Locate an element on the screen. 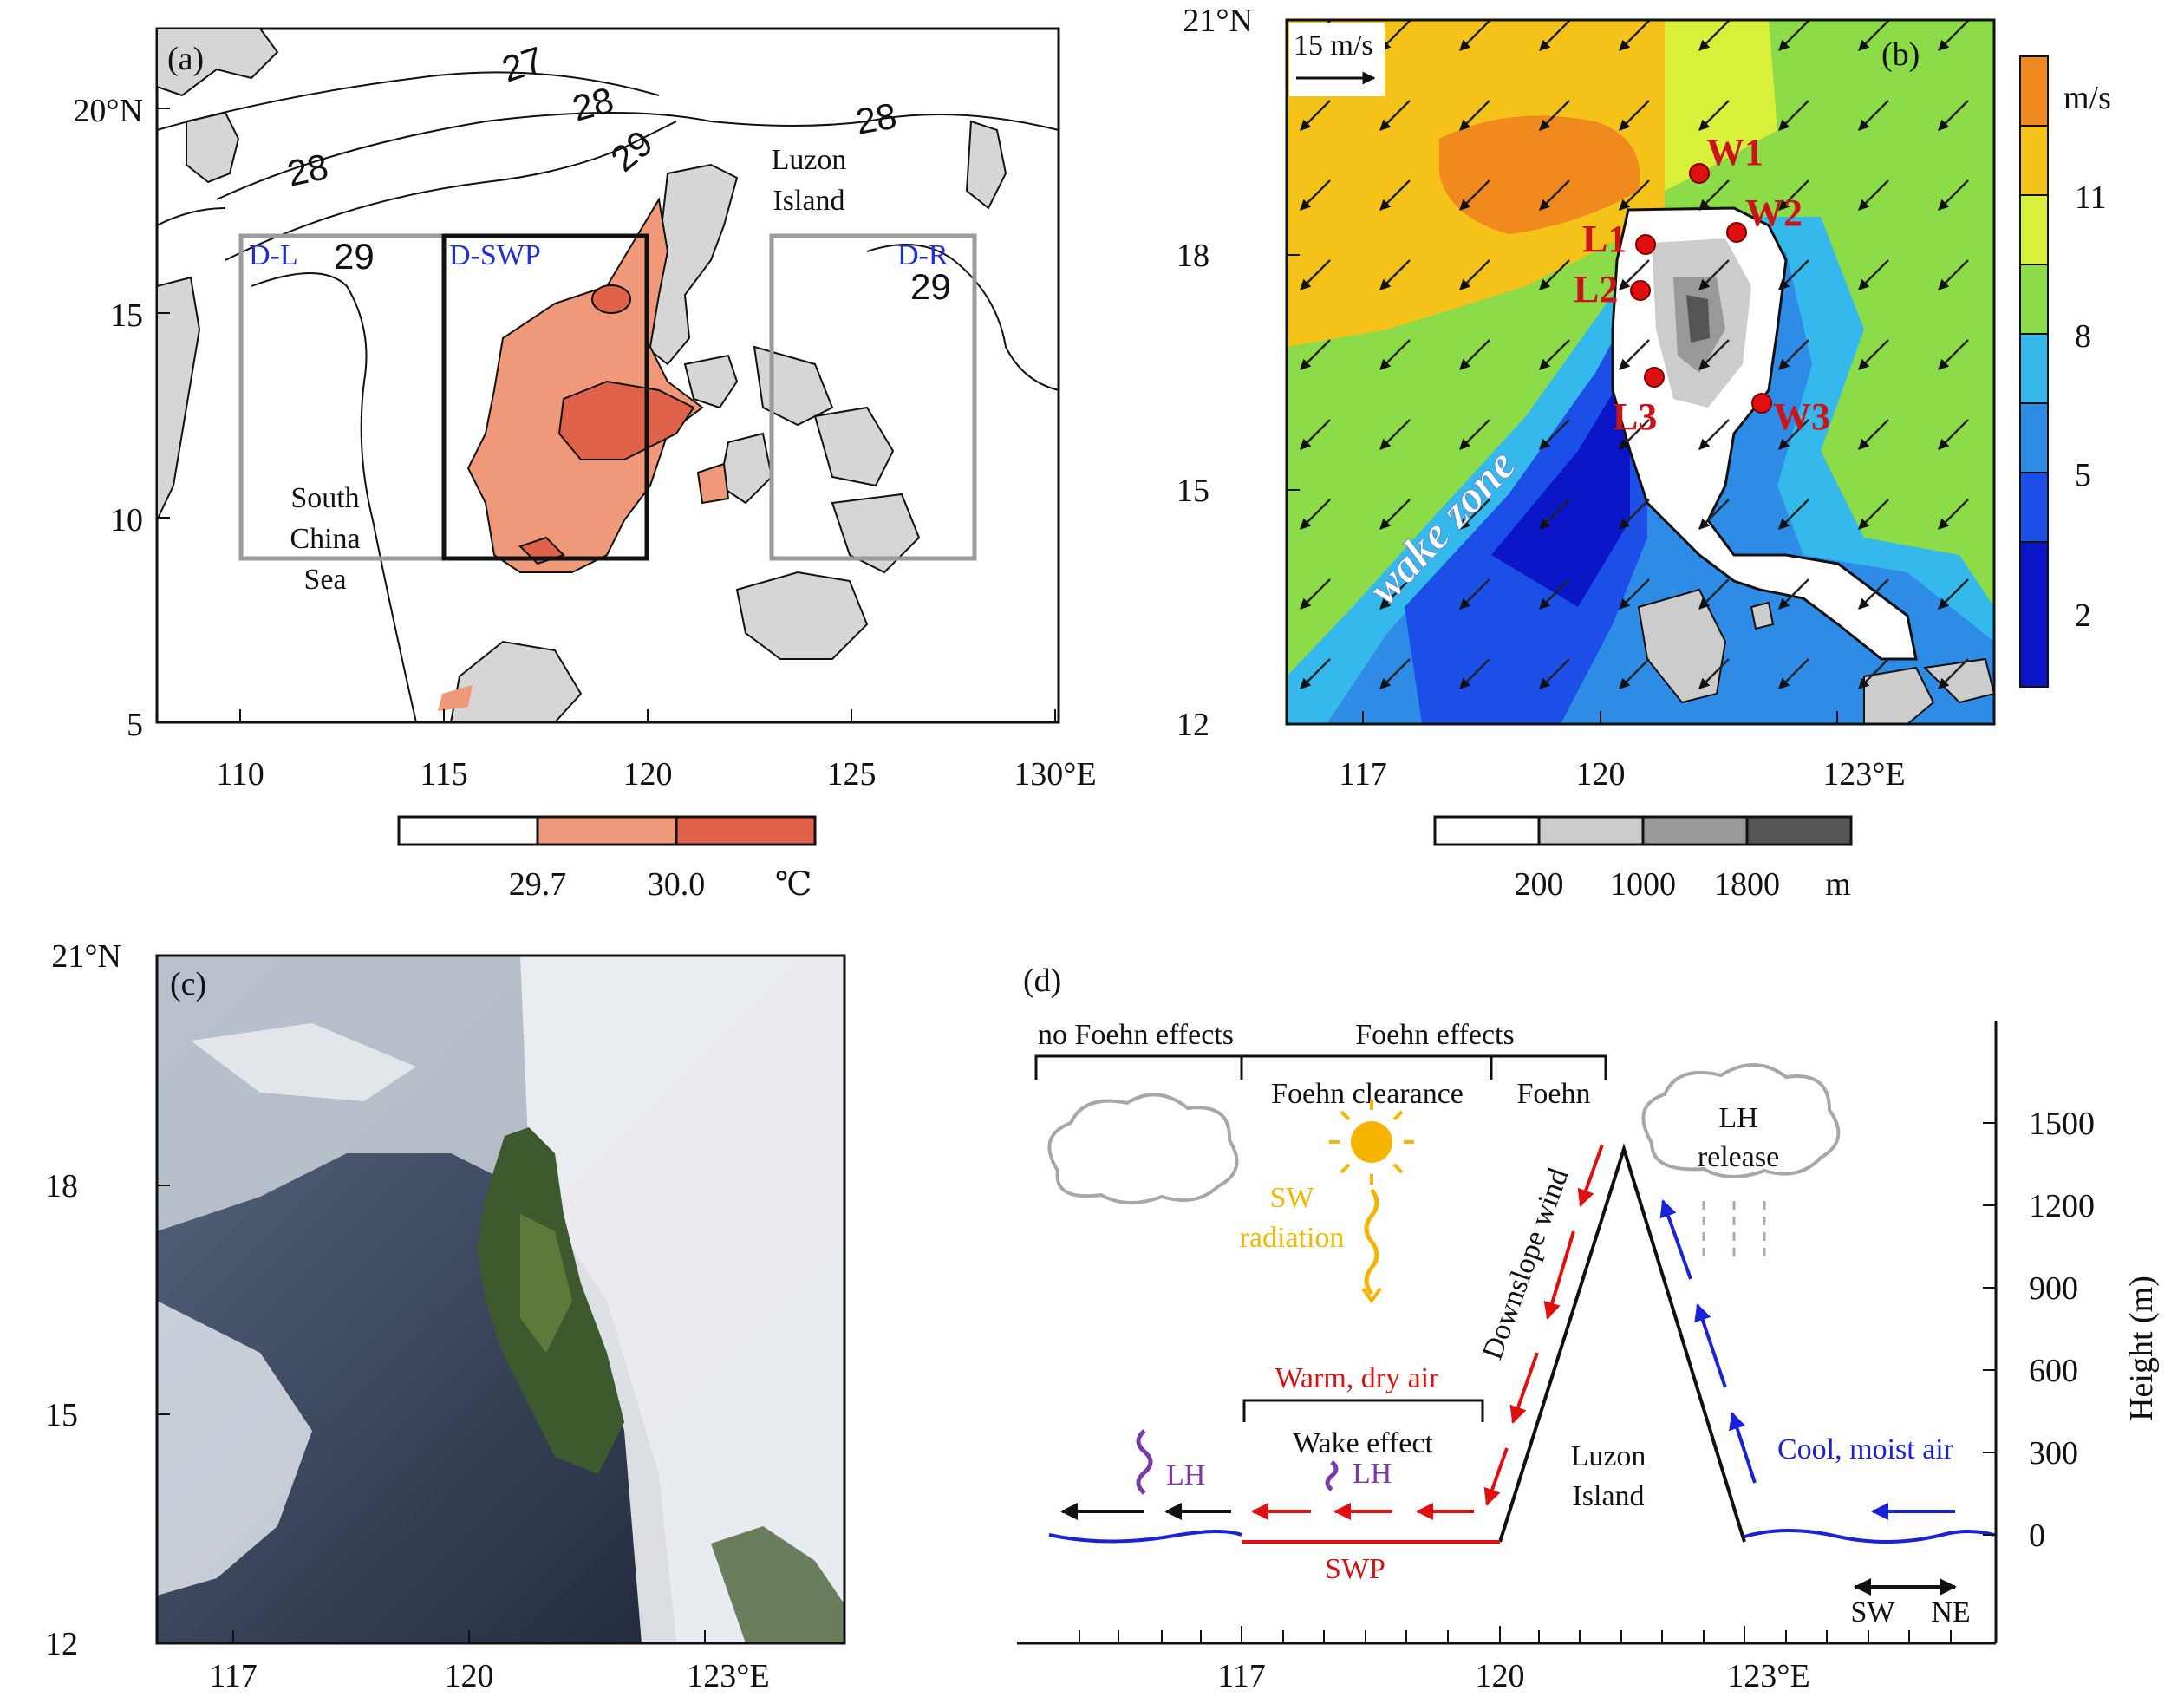  island-label-1: Luzon is located at coordinates (809, 160).